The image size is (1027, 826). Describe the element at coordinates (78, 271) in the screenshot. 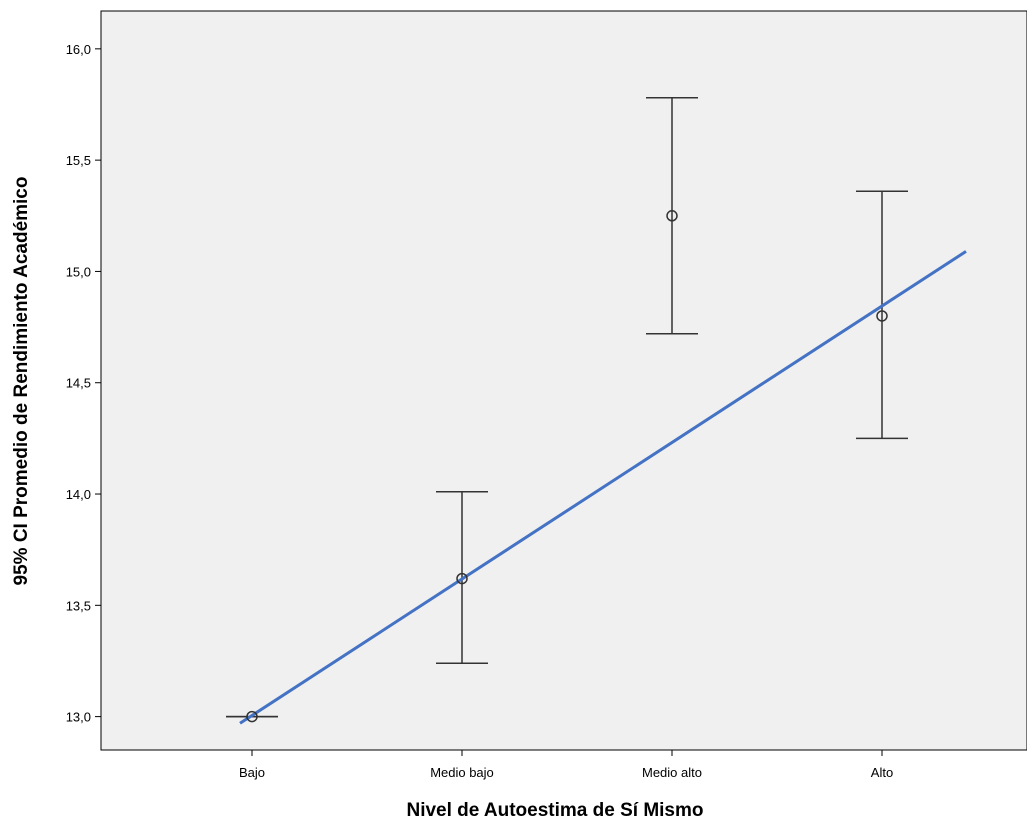

I see `y-tick-label: 15,0` at that location.